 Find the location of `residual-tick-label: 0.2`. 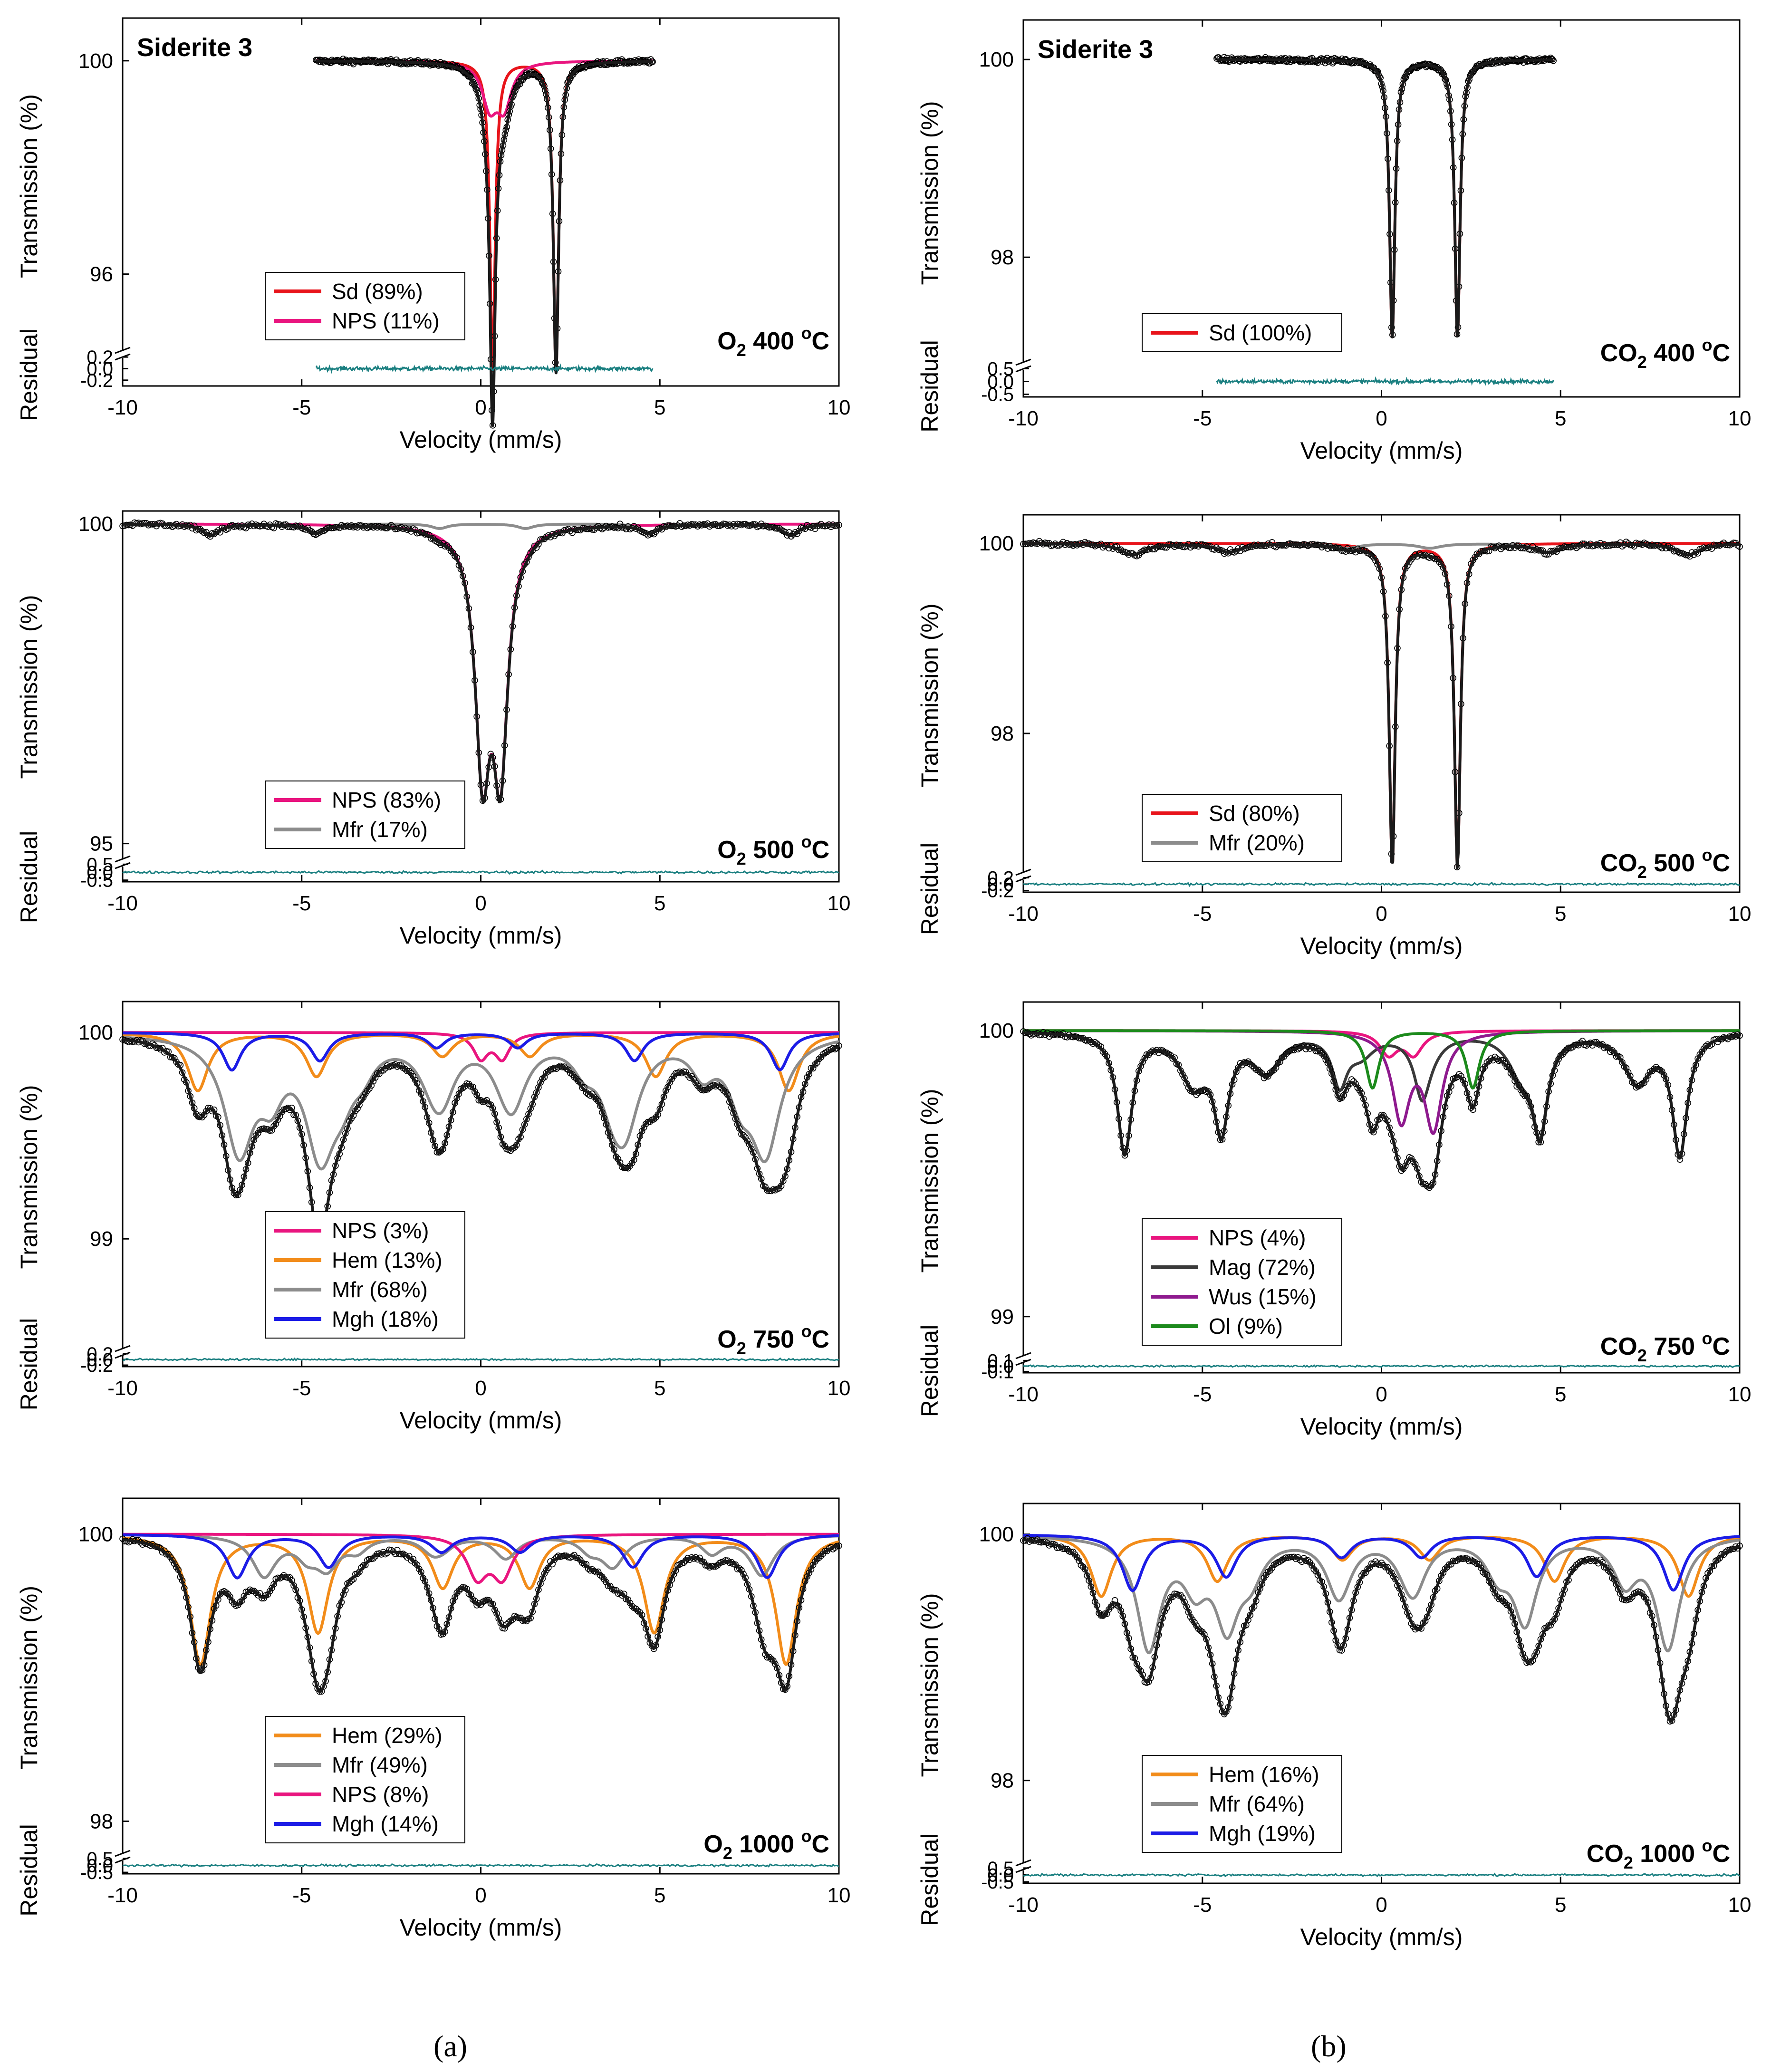

residual-tick-label: 0.2 is located at coordinates (100, 1354).